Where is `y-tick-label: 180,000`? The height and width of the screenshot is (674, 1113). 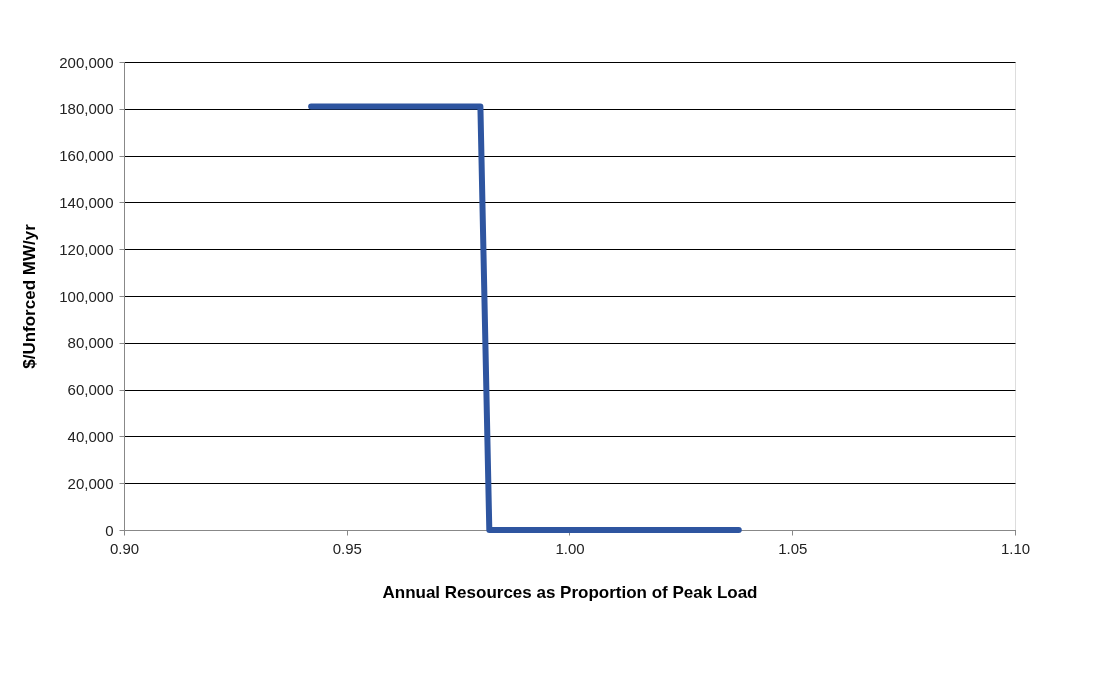
y-tick-label: 180,000 is located at coordinates (86, 109).